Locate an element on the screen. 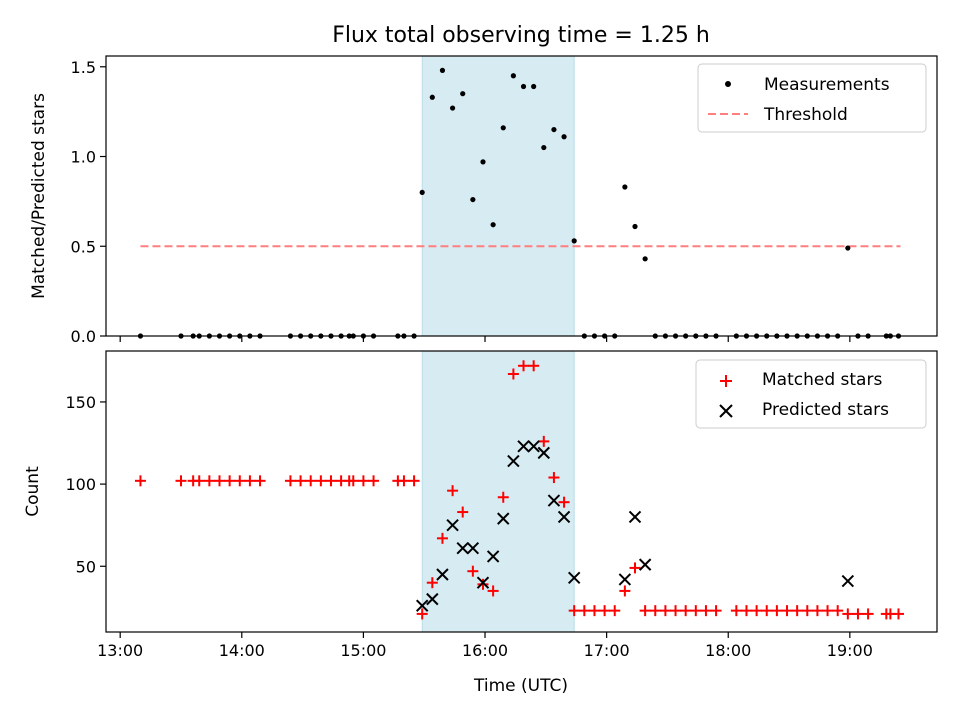 This screenshot has width=960, height=720. x-tick-label: 16:00 is located at coordinates (485, 650).